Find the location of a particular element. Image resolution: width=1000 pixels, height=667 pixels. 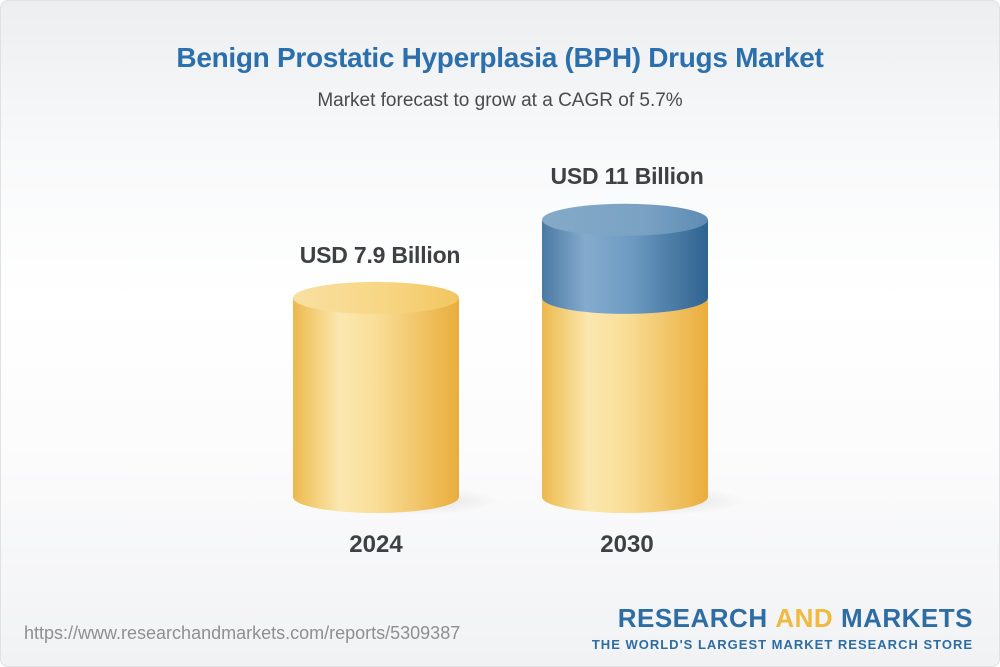

bar-2024 is located at coordinates (376, 397).